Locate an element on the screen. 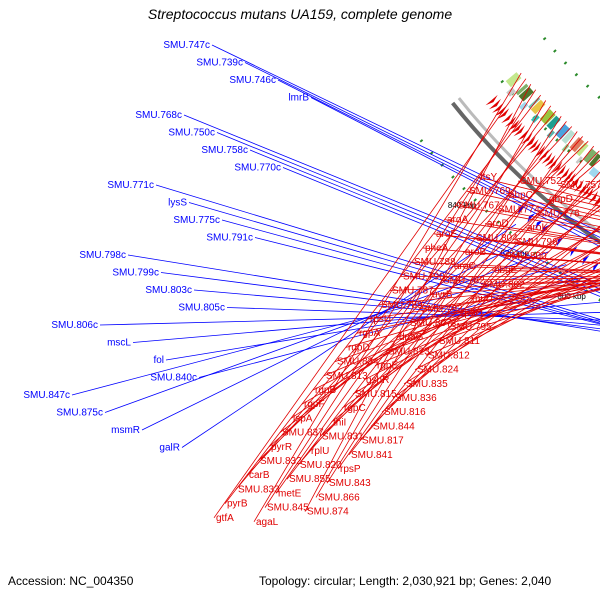 The width and height of the screenshot is (600, 600). reverse-gene-label: SMU.833 is located at coordinates (259, 489).